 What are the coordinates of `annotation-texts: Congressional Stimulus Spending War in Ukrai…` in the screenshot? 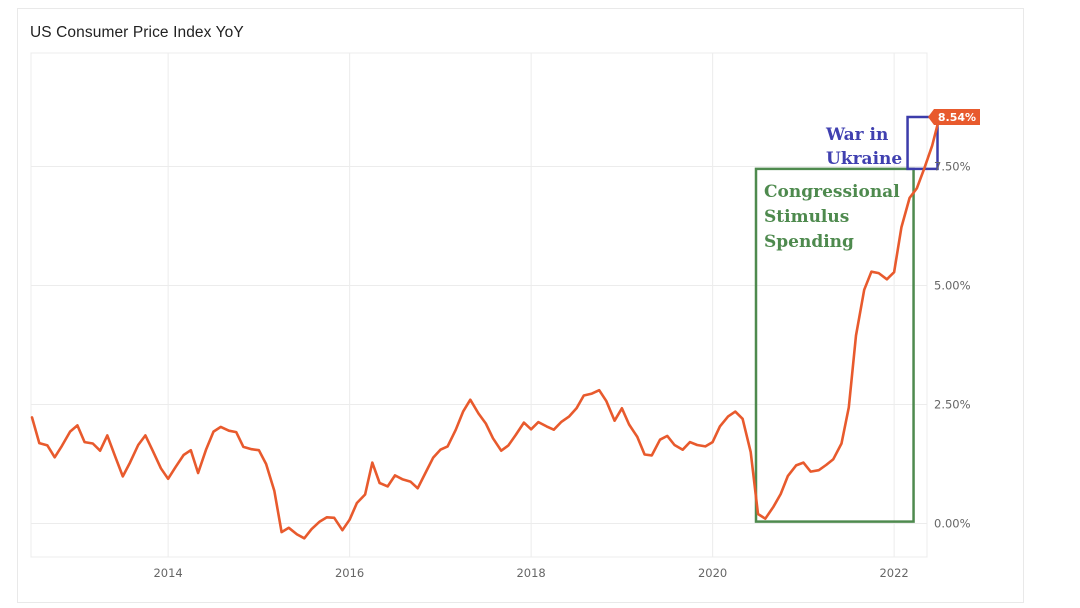 It's located at (833, 188).